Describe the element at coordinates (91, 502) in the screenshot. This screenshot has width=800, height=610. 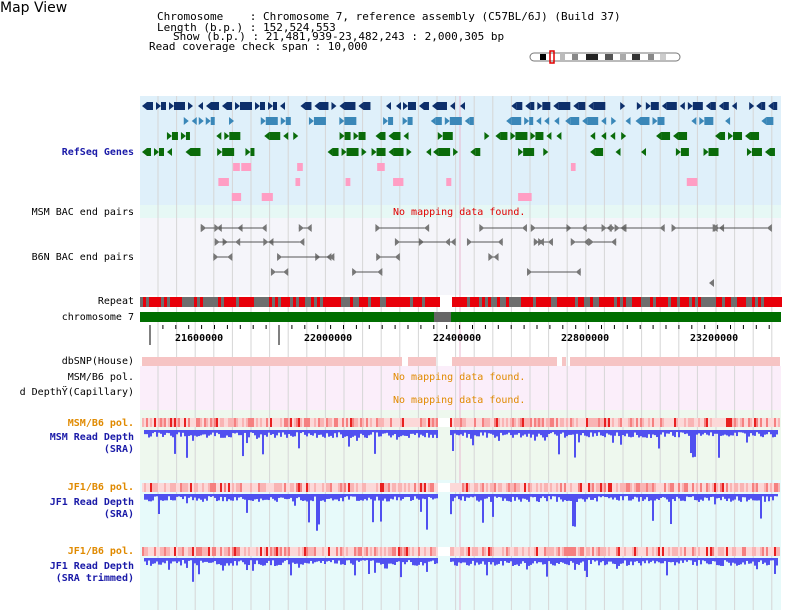
I see `track-label-jf1-read-depth: JF1 Read Depth` at that location.